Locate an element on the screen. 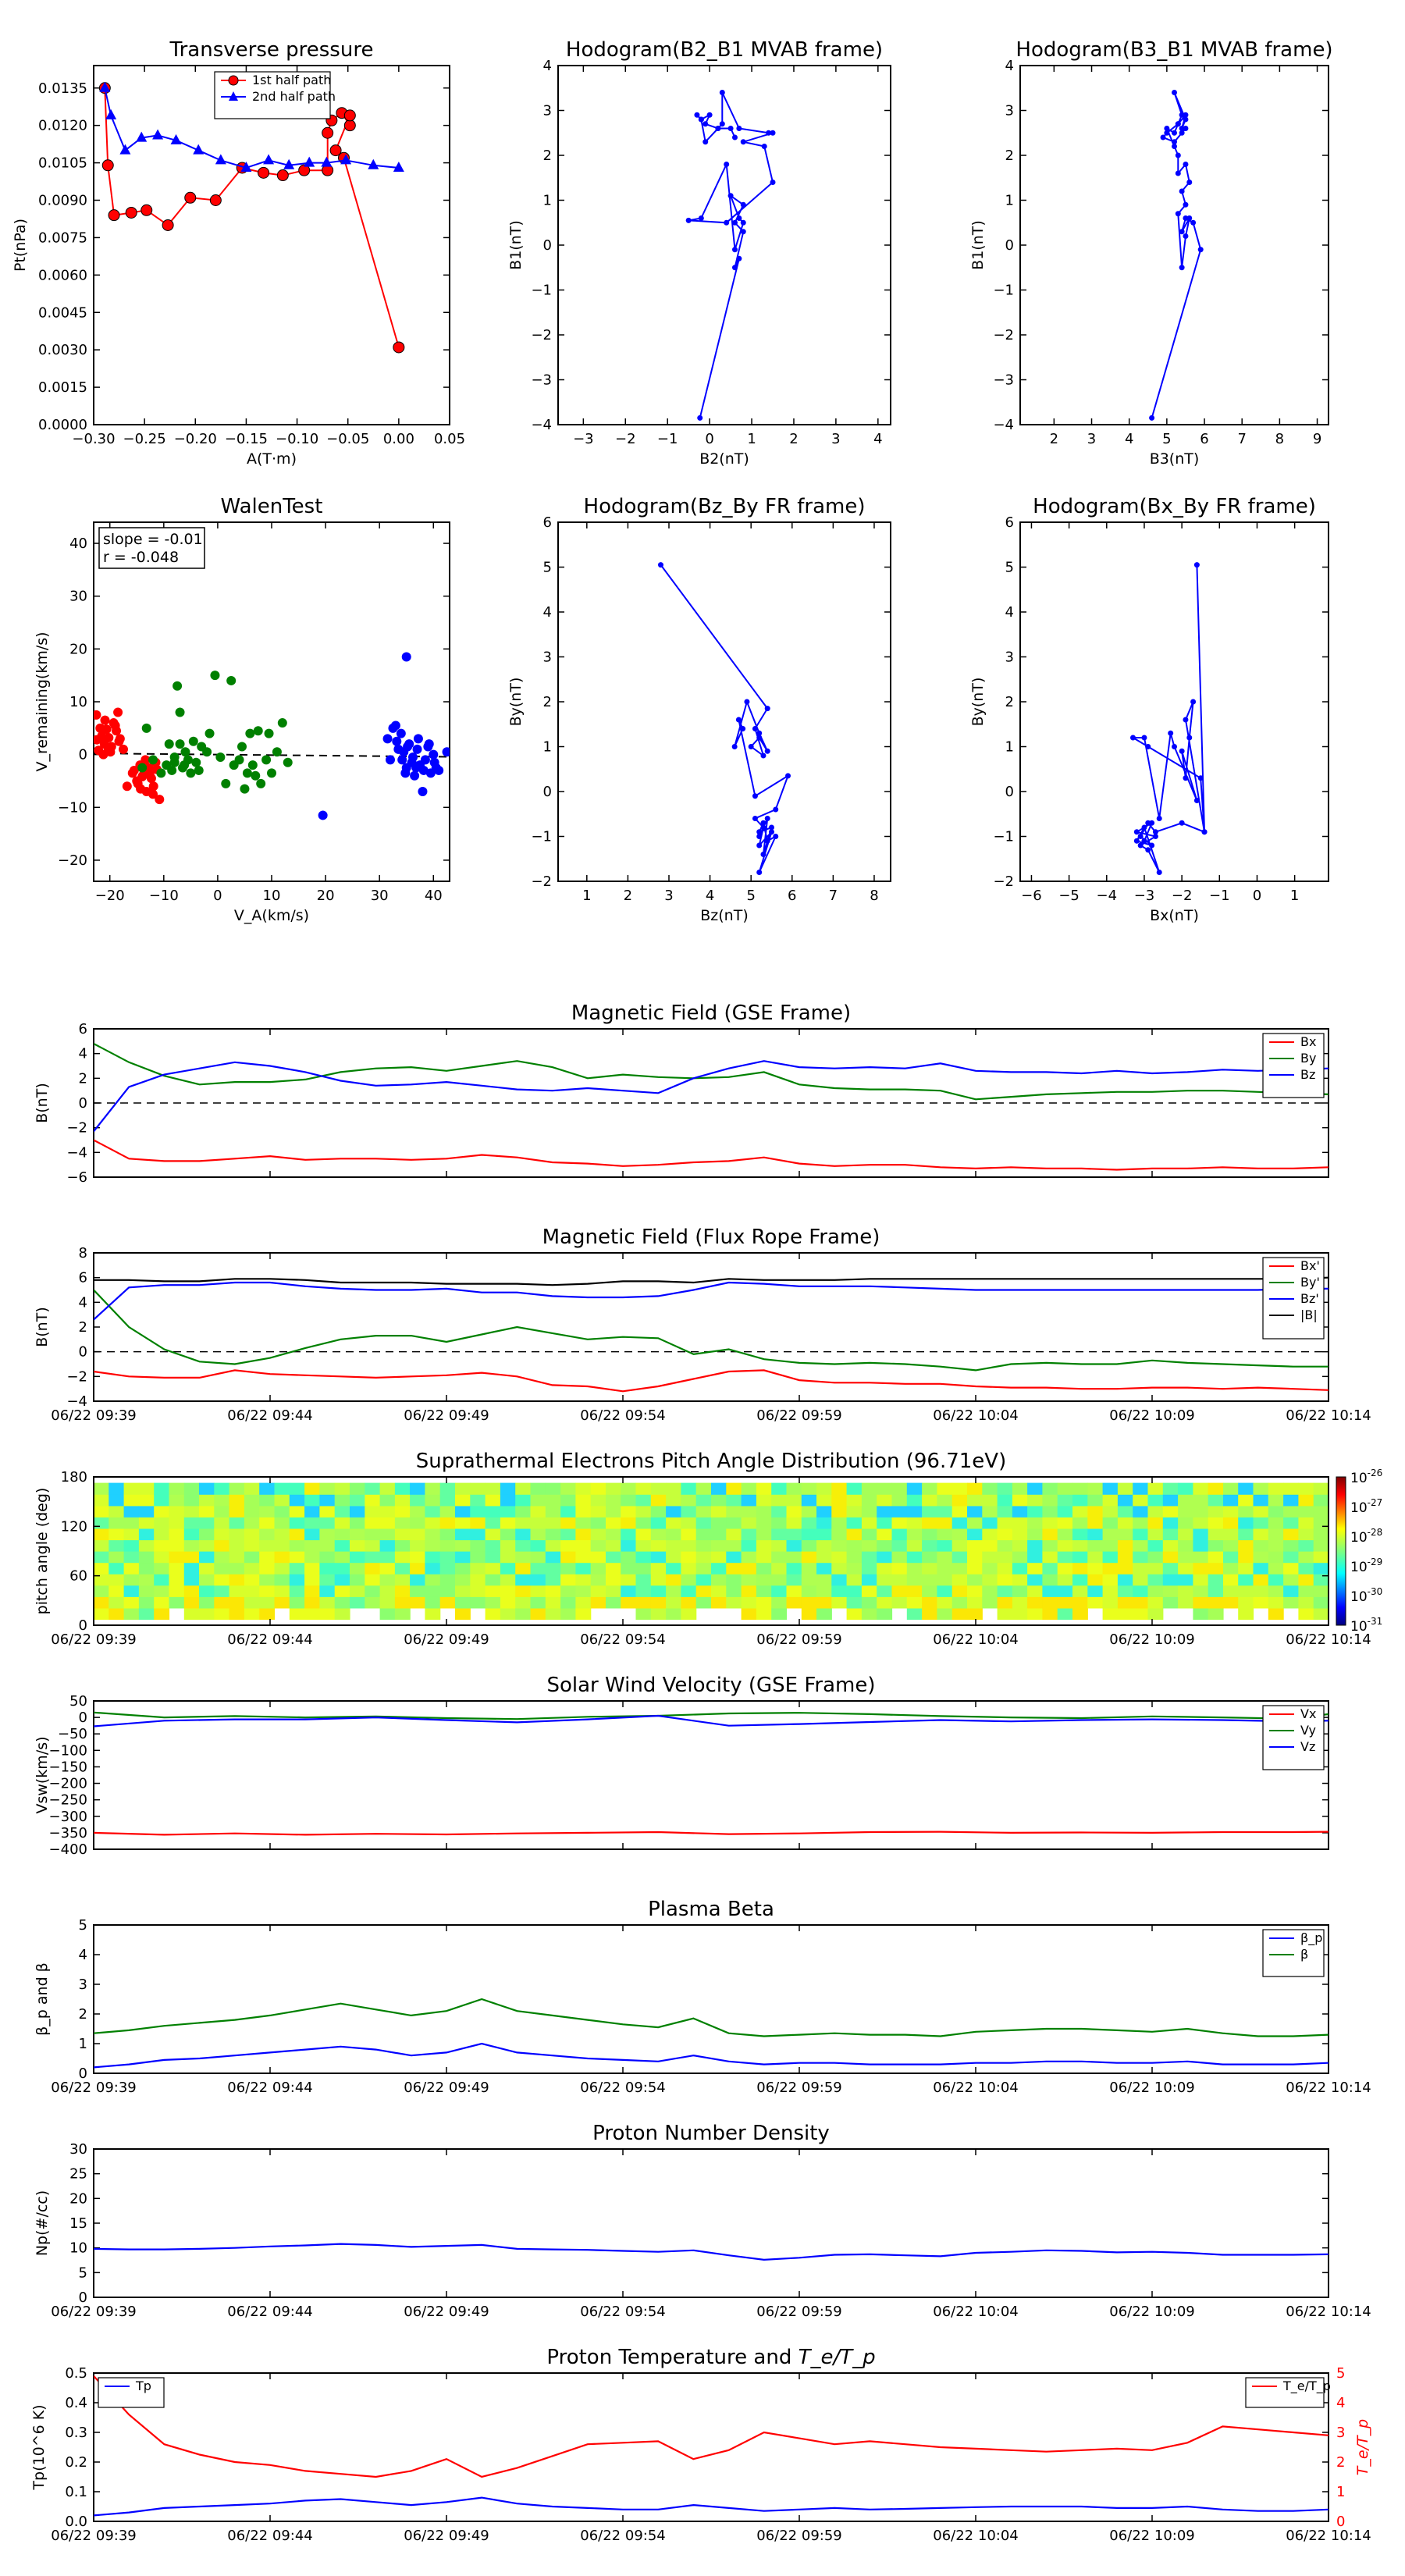  p12-xtick-label: 06/22 09:54 is located at coordinates (622, 2312).